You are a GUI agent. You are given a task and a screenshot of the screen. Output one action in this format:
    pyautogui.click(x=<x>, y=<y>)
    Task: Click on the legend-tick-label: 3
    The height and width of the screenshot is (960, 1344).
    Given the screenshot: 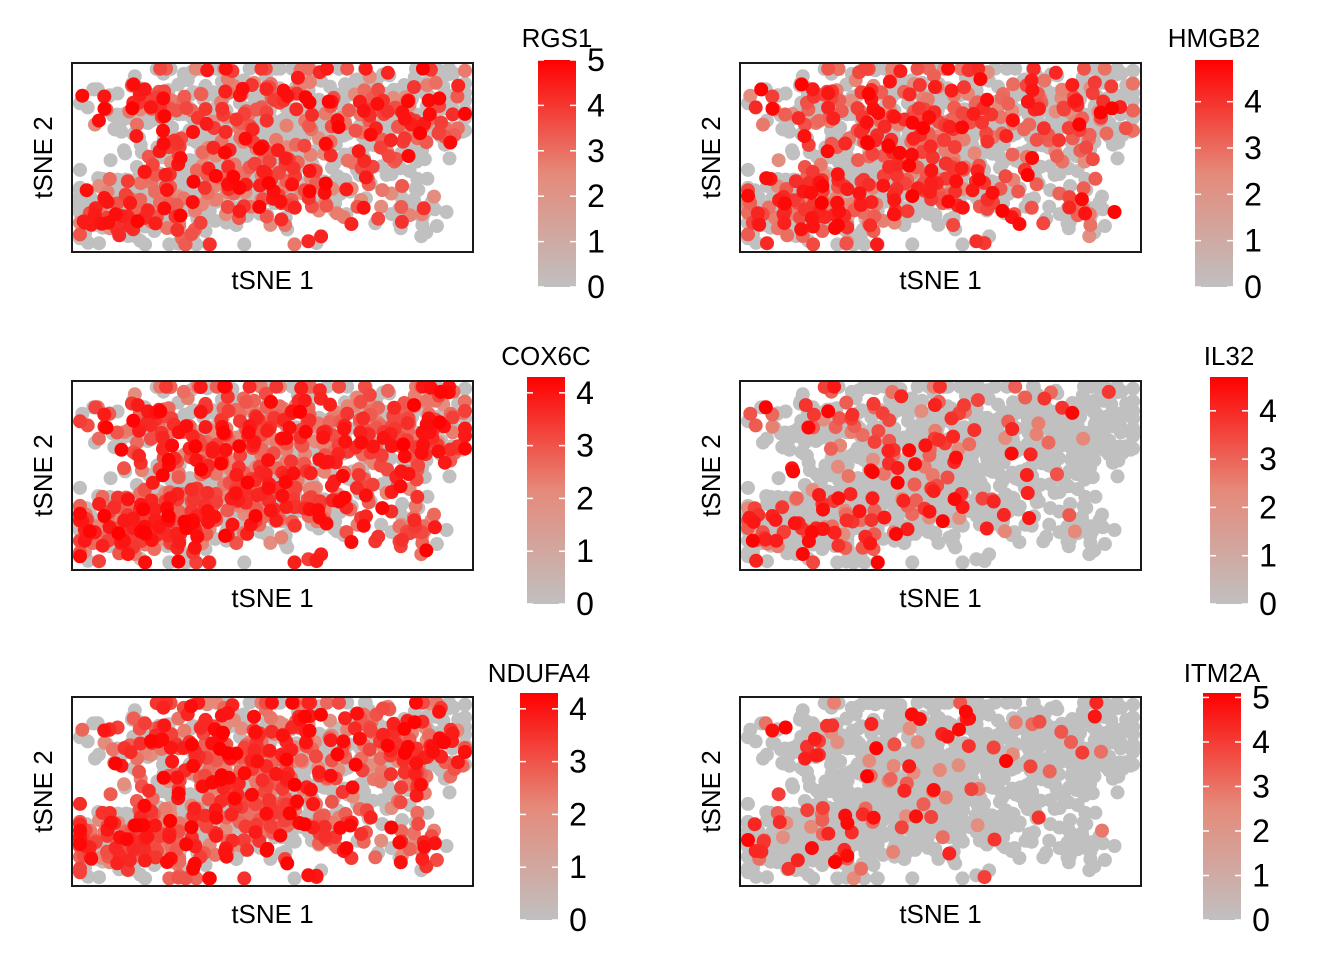 What is the action you would take?
    pyautogui.click(x=1253, y=148)
    